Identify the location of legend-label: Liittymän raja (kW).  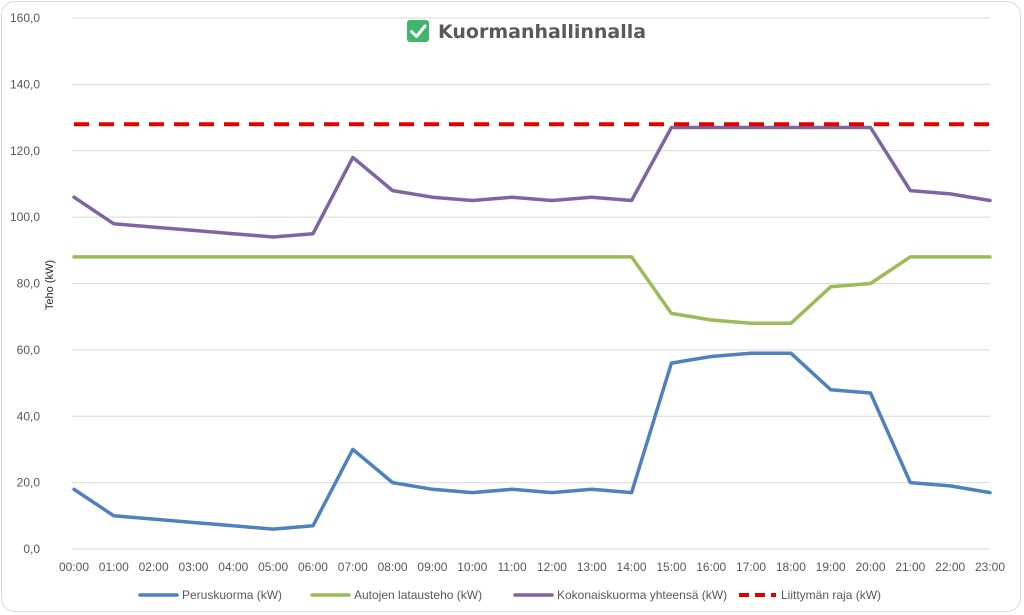
(831, 595).